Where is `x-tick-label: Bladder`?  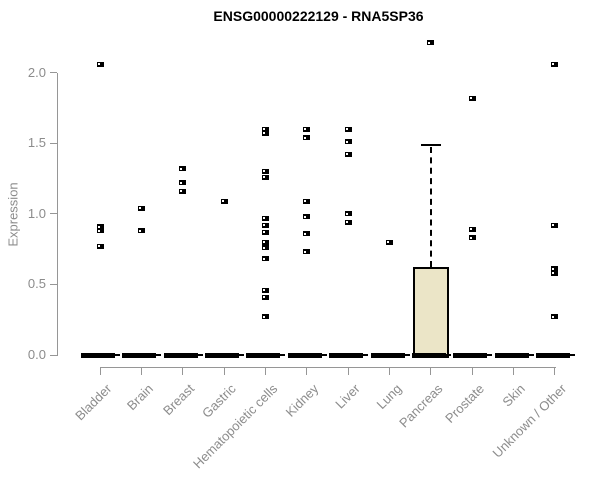
x-tick-label: Bladder is located at coordinates (93, 402).